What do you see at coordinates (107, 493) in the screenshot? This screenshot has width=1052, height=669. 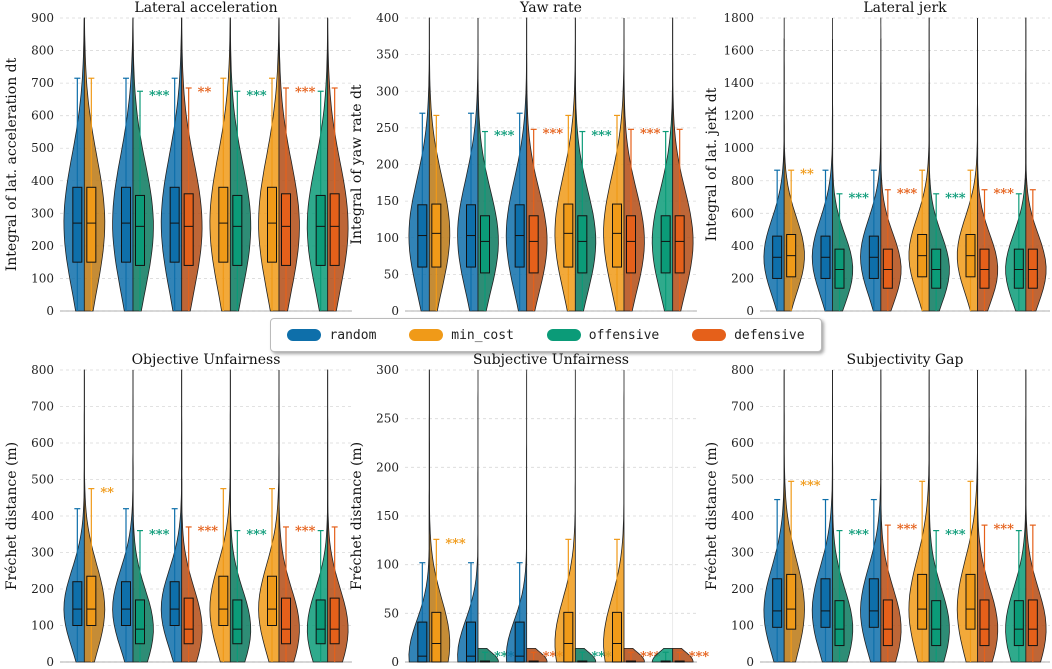 I see `significance-marker: **` at bounding box center [107, 493].